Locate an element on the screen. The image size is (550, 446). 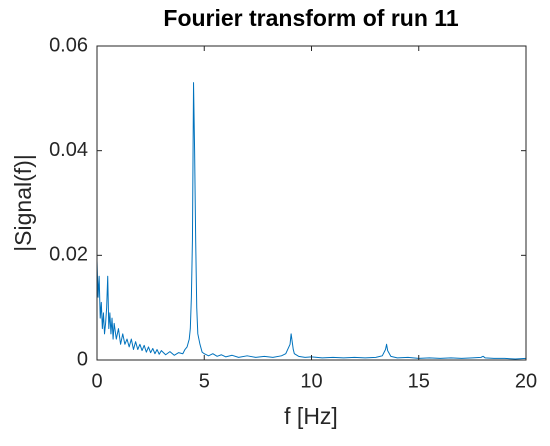
y-tick-label: 0 is located at coordinates (82, 359).